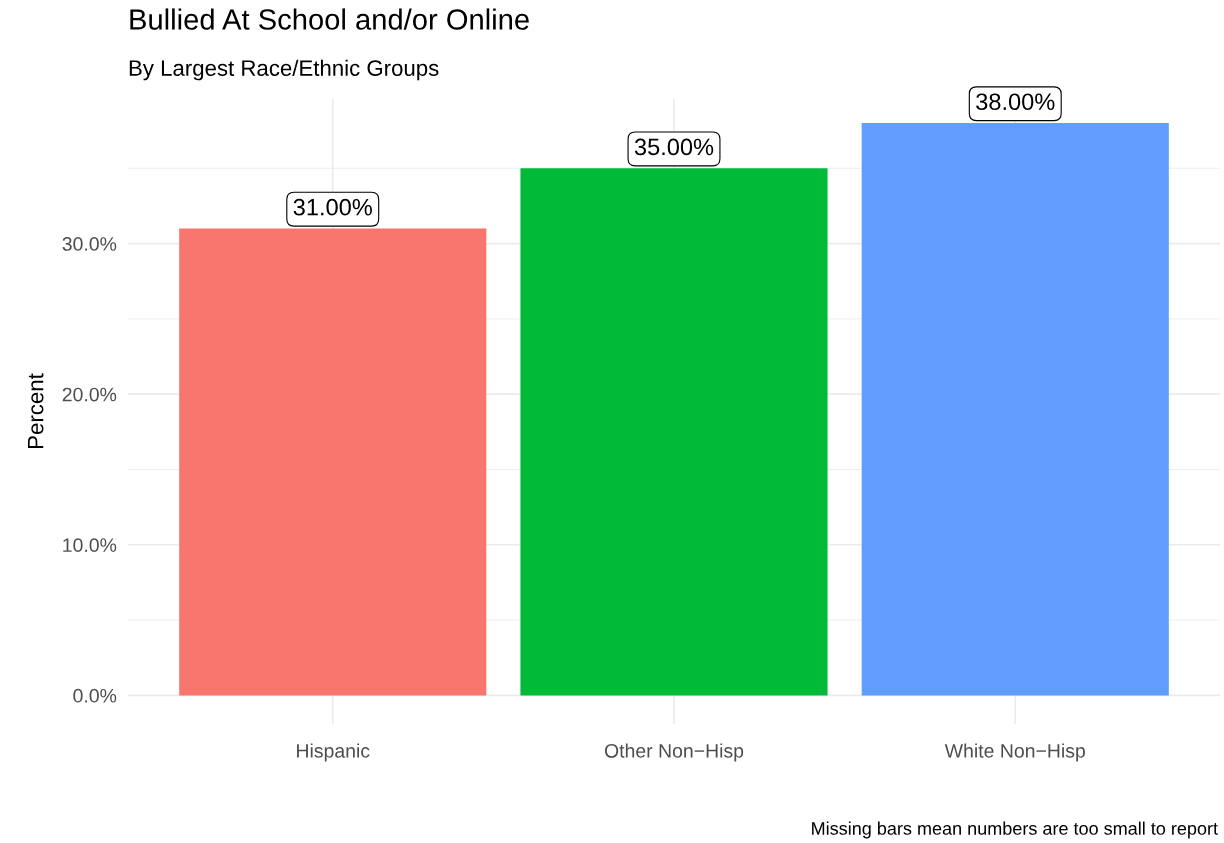 Image resolution: width=1224 pixels, height=843 pixels. I want to click on bar, so click(333, 462).